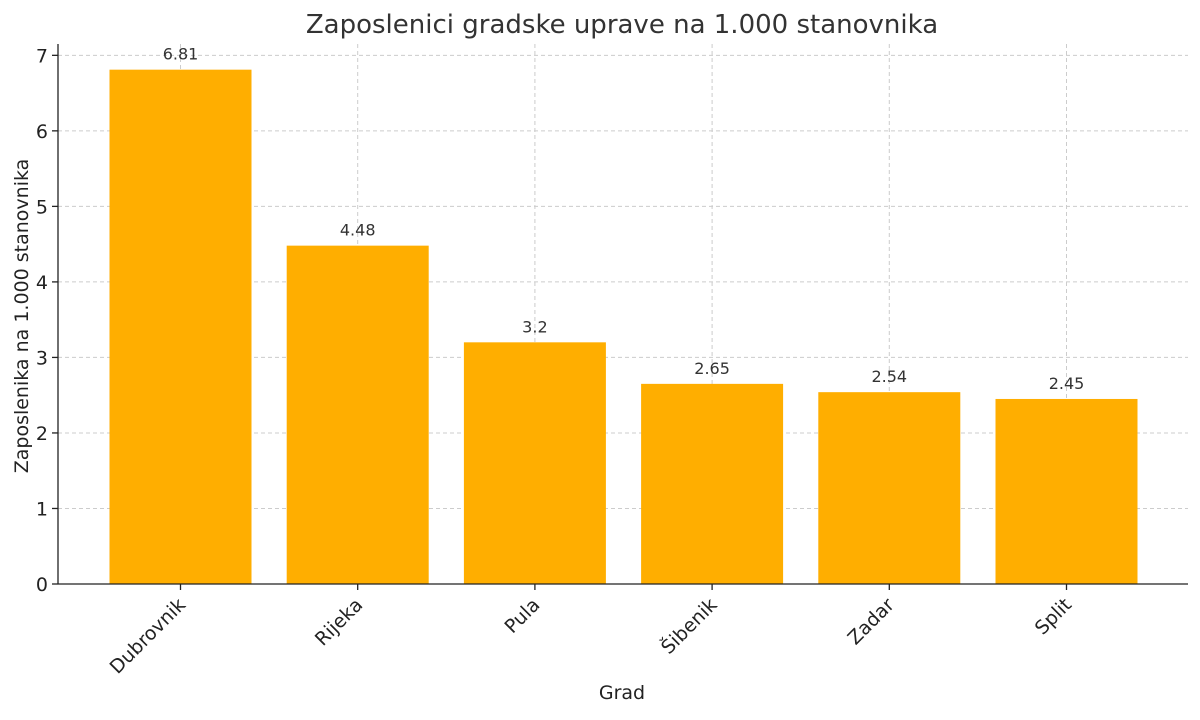  Describe the element at coordinates (181, 54) in the screenshot. I see `data-label: 6.81` at that location.